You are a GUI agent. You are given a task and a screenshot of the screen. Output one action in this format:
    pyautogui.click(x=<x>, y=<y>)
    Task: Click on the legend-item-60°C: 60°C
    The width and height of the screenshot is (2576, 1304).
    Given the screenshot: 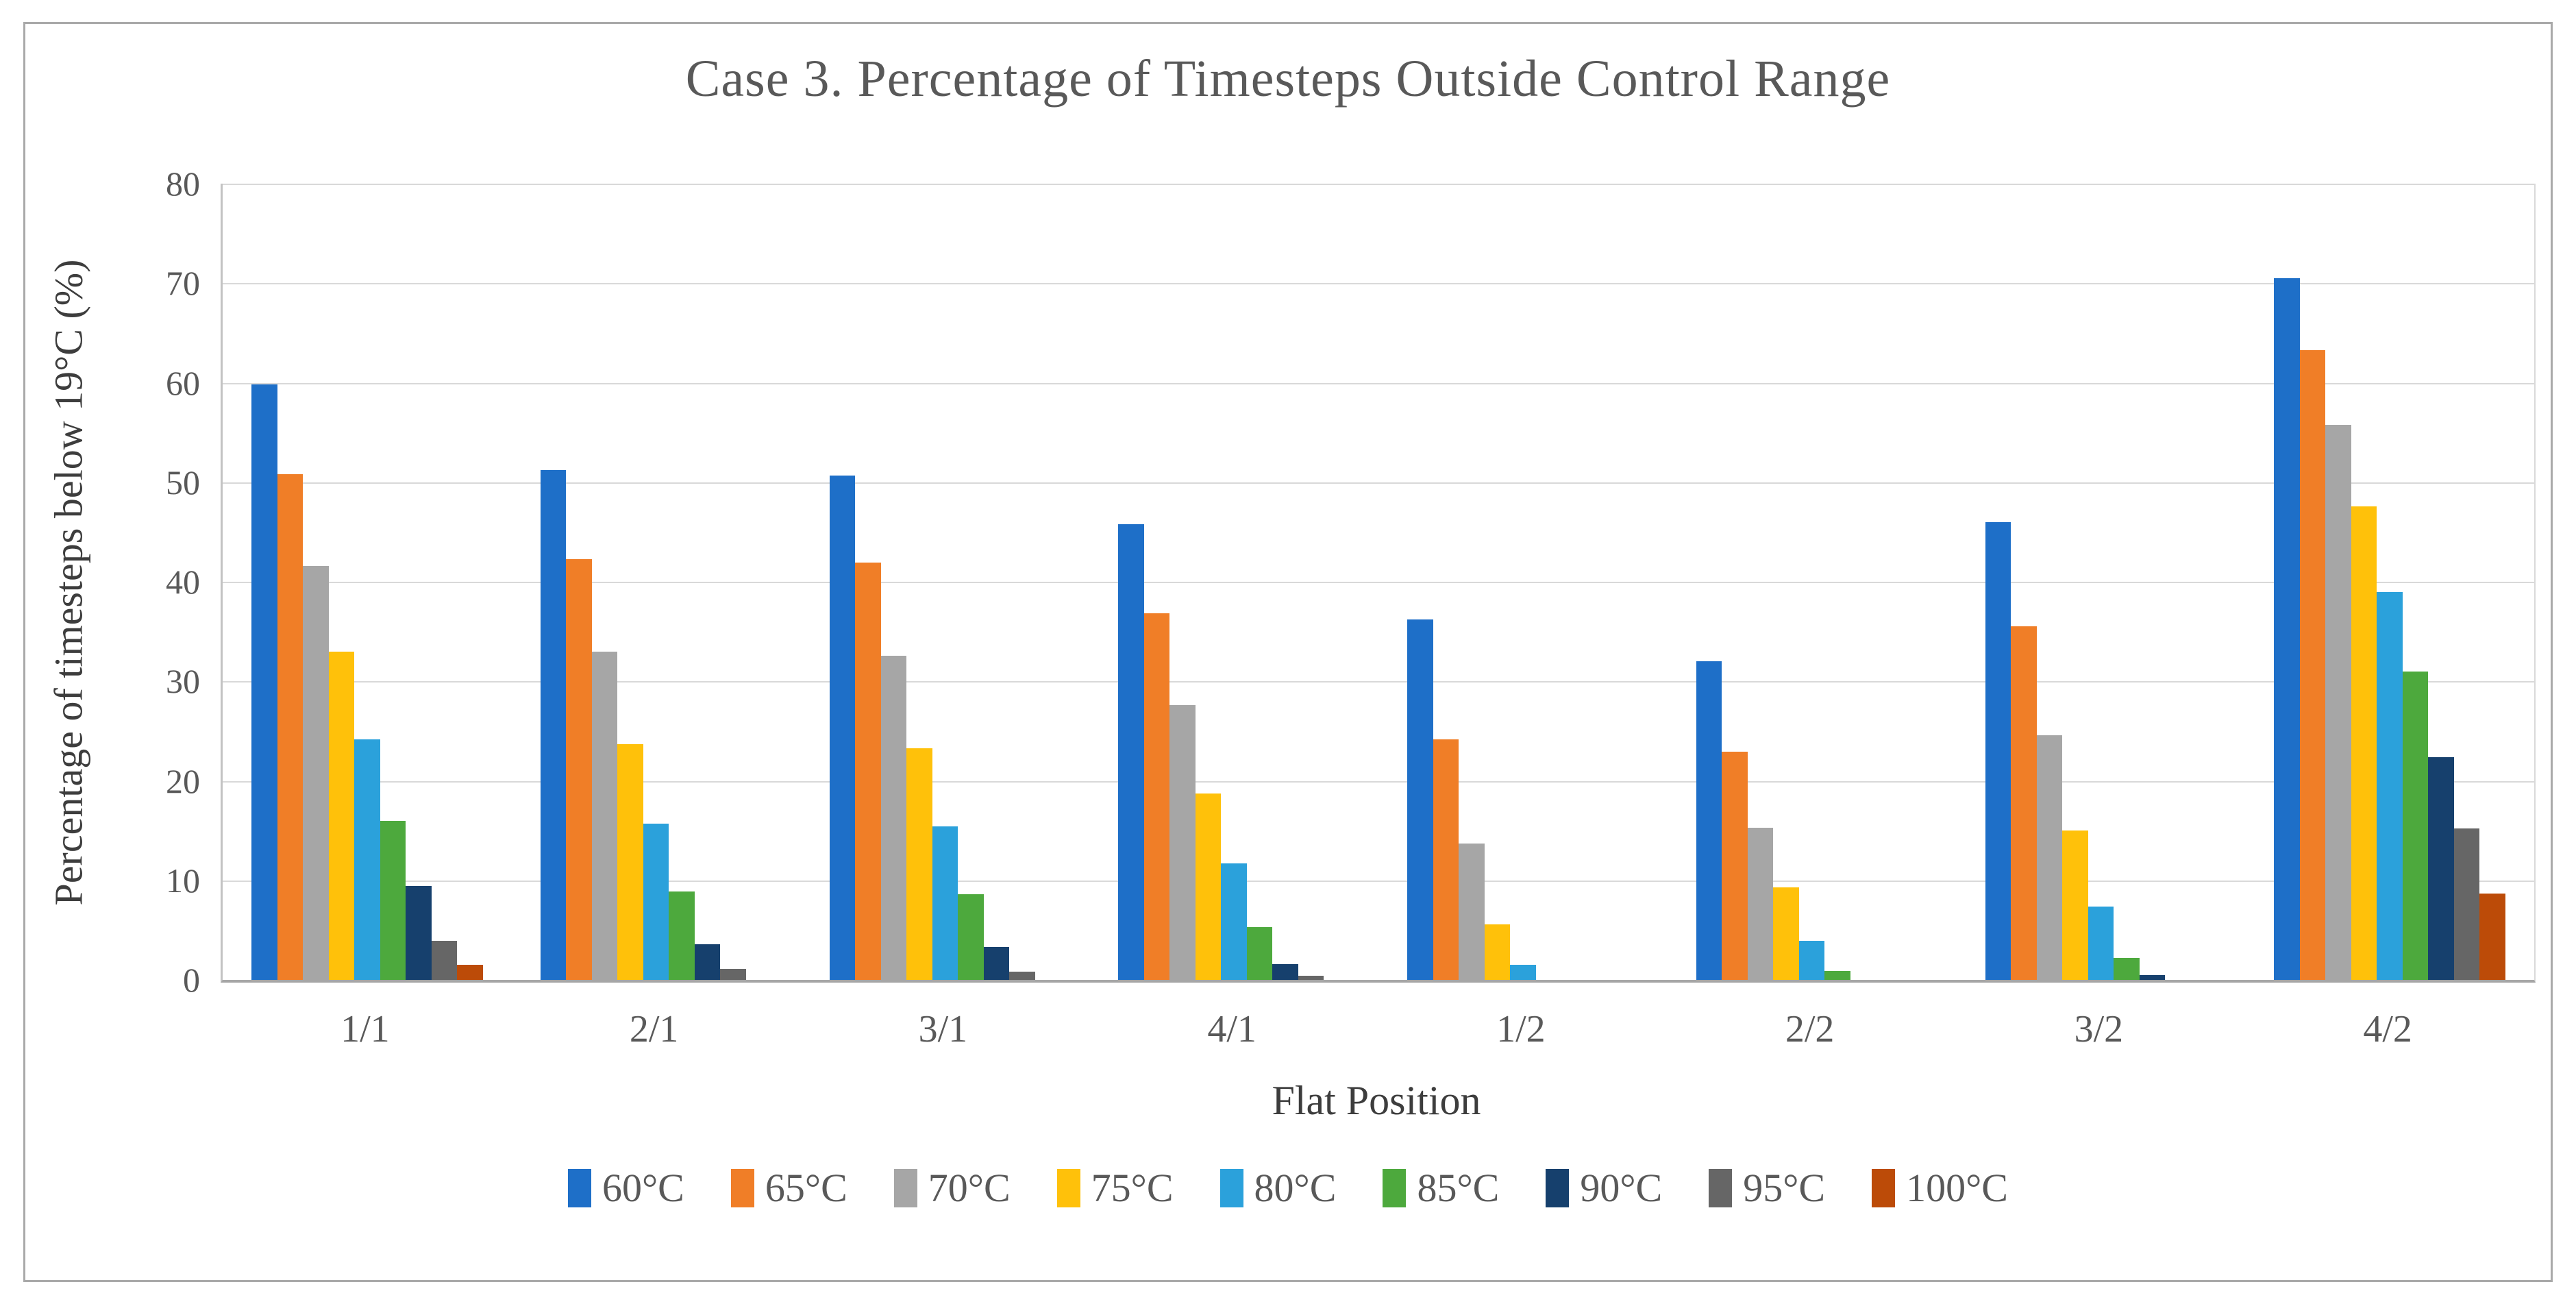 What is the action you would take?
    pyautogui.click(x=625, y=1188)
    